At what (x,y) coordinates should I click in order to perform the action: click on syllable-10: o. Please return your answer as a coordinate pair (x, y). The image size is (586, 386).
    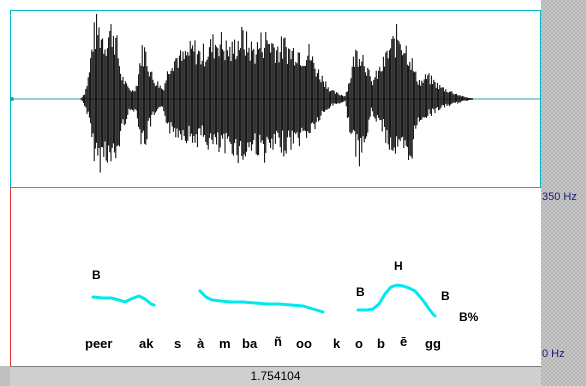
    Looking at the image, I should click on (359, 343).